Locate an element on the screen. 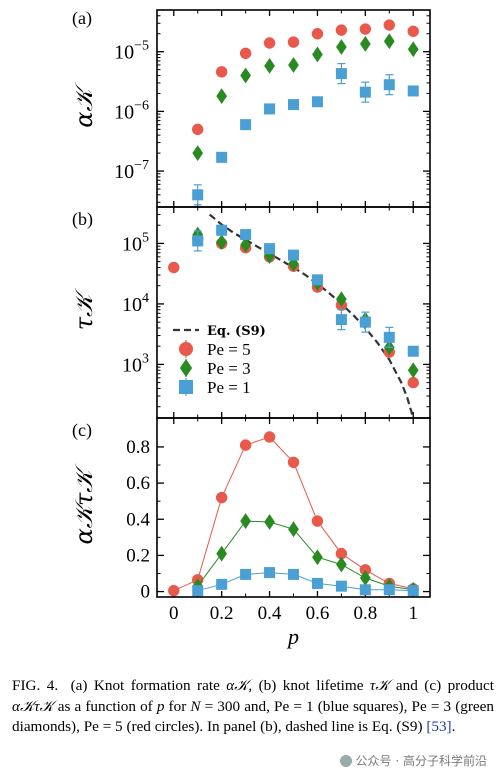 This screenshot has width=503, height=777. y-axis-label: α𝒦τ𝒦 is located at coordinates (84, 504).